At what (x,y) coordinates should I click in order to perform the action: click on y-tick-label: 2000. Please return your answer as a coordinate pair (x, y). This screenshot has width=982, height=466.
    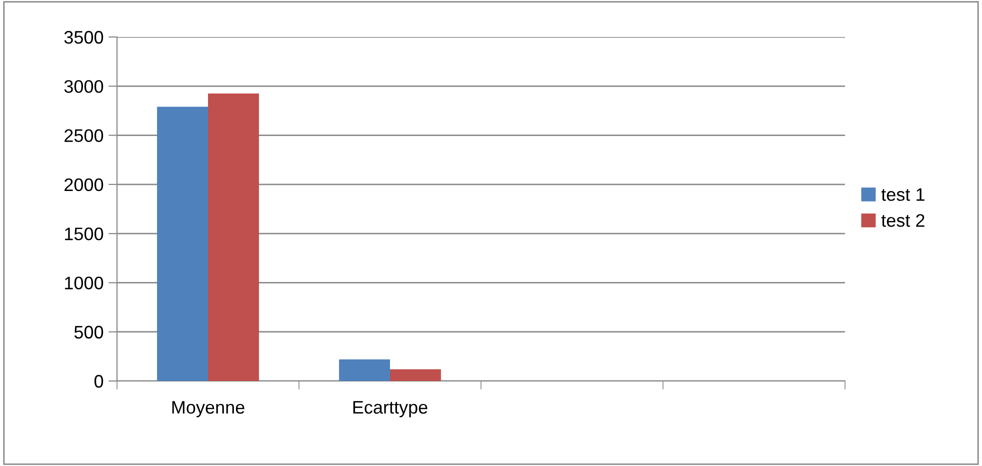
    Looking at the image, I should click on (84, 185).